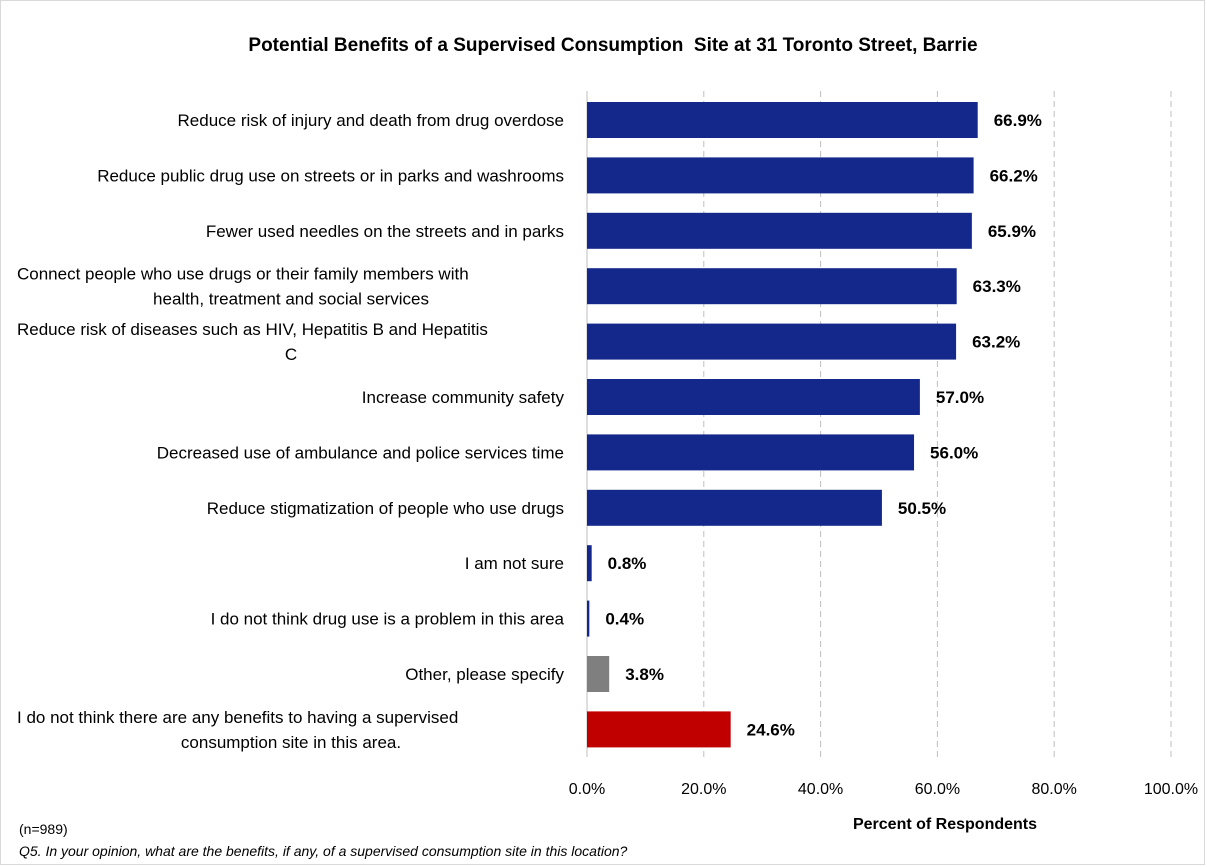 This screenshot has height=867, width=1207. Describe the element at coordinates (945, 824) in the screenshot. I see `x-axis-title: Percent of Respondents` at that location.